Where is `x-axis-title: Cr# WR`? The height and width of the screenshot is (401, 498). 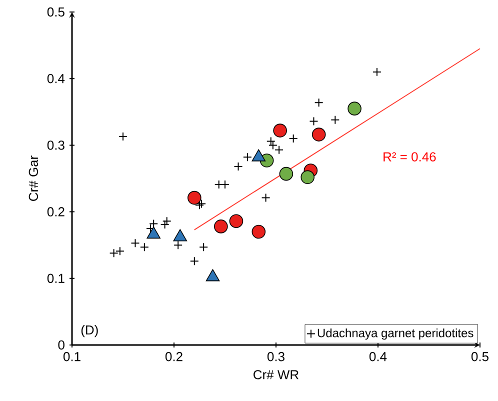 x-axis-title: Cr# WR is located at coordinates (276, 375).